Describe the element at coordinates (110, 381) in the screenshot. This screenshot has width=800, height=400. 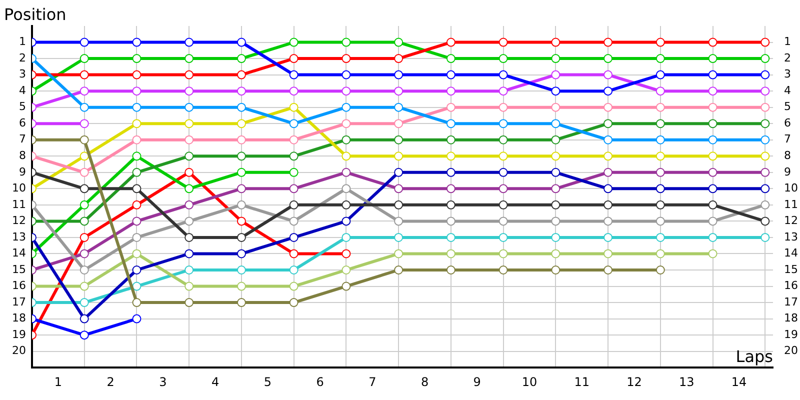
I see `x-tick-label: 2` at that location.